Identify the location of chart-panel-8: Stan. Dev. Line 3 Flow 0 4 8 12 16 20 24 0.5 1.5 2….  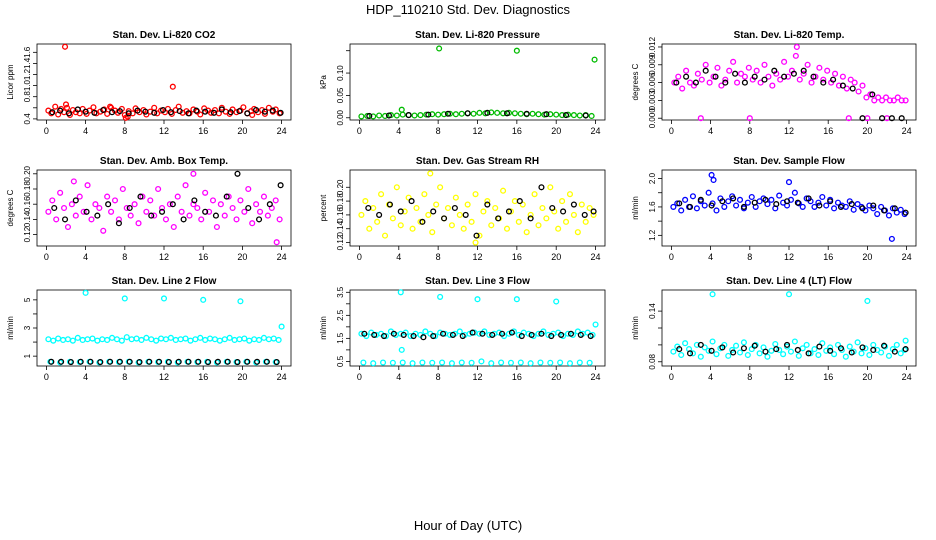
(462, 329).